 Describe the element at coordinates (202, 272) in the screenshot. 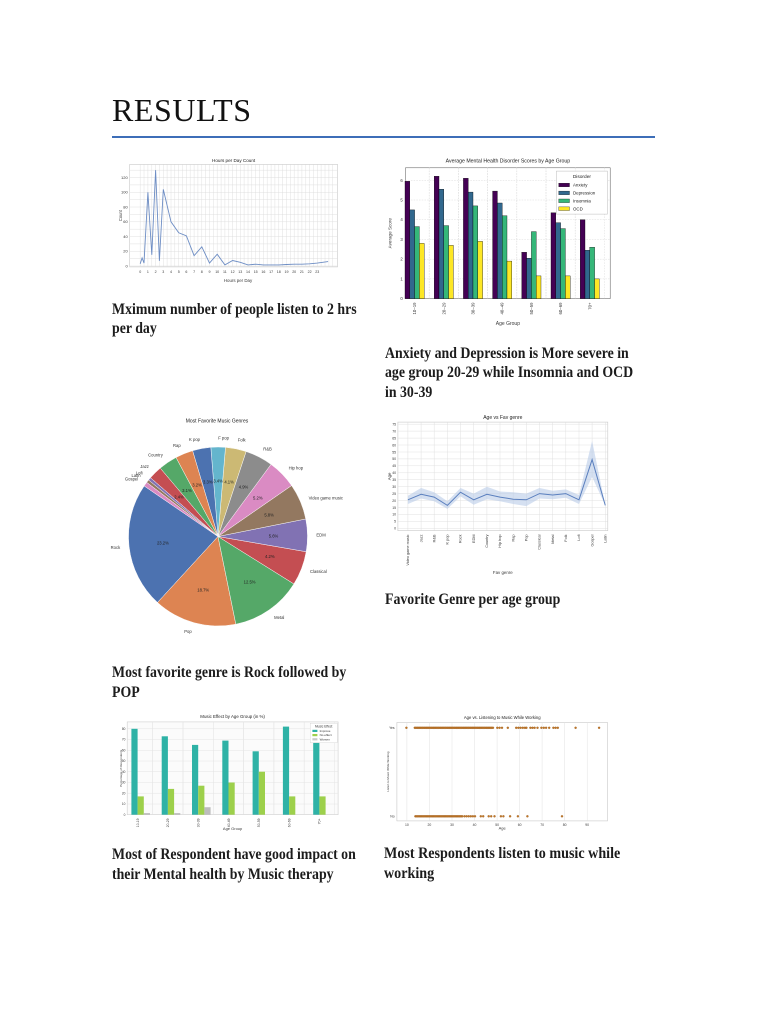

I see `svg-text: 8` at that location.